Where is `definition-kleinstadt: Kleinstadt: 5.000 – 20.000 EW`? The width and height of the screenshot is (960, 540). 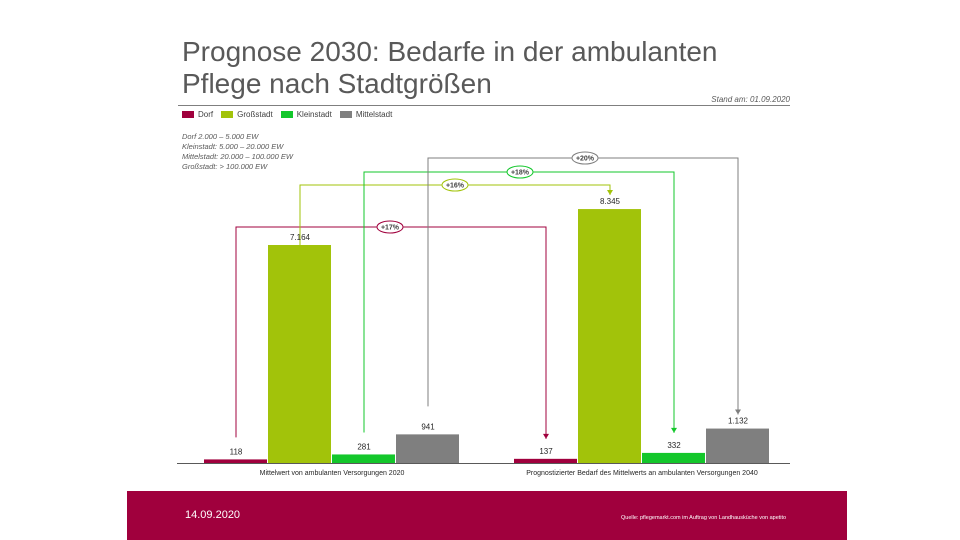
definition-kleinstadt: Kleinstadt: 5.000 – 20.000 EW is located at coordinates (233, 146).